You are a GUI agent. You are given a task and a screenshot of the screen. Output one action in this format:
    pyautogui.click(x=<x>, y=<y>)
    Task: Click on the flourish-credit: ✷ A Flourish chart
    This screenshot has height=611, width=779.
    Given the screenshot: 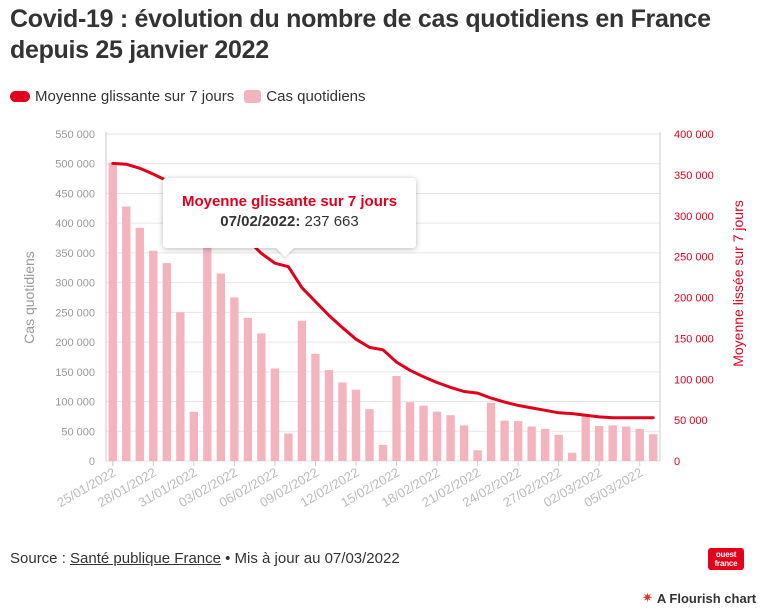 What is the action you would take?
    pyautogui.click(x=699, y=598)
    